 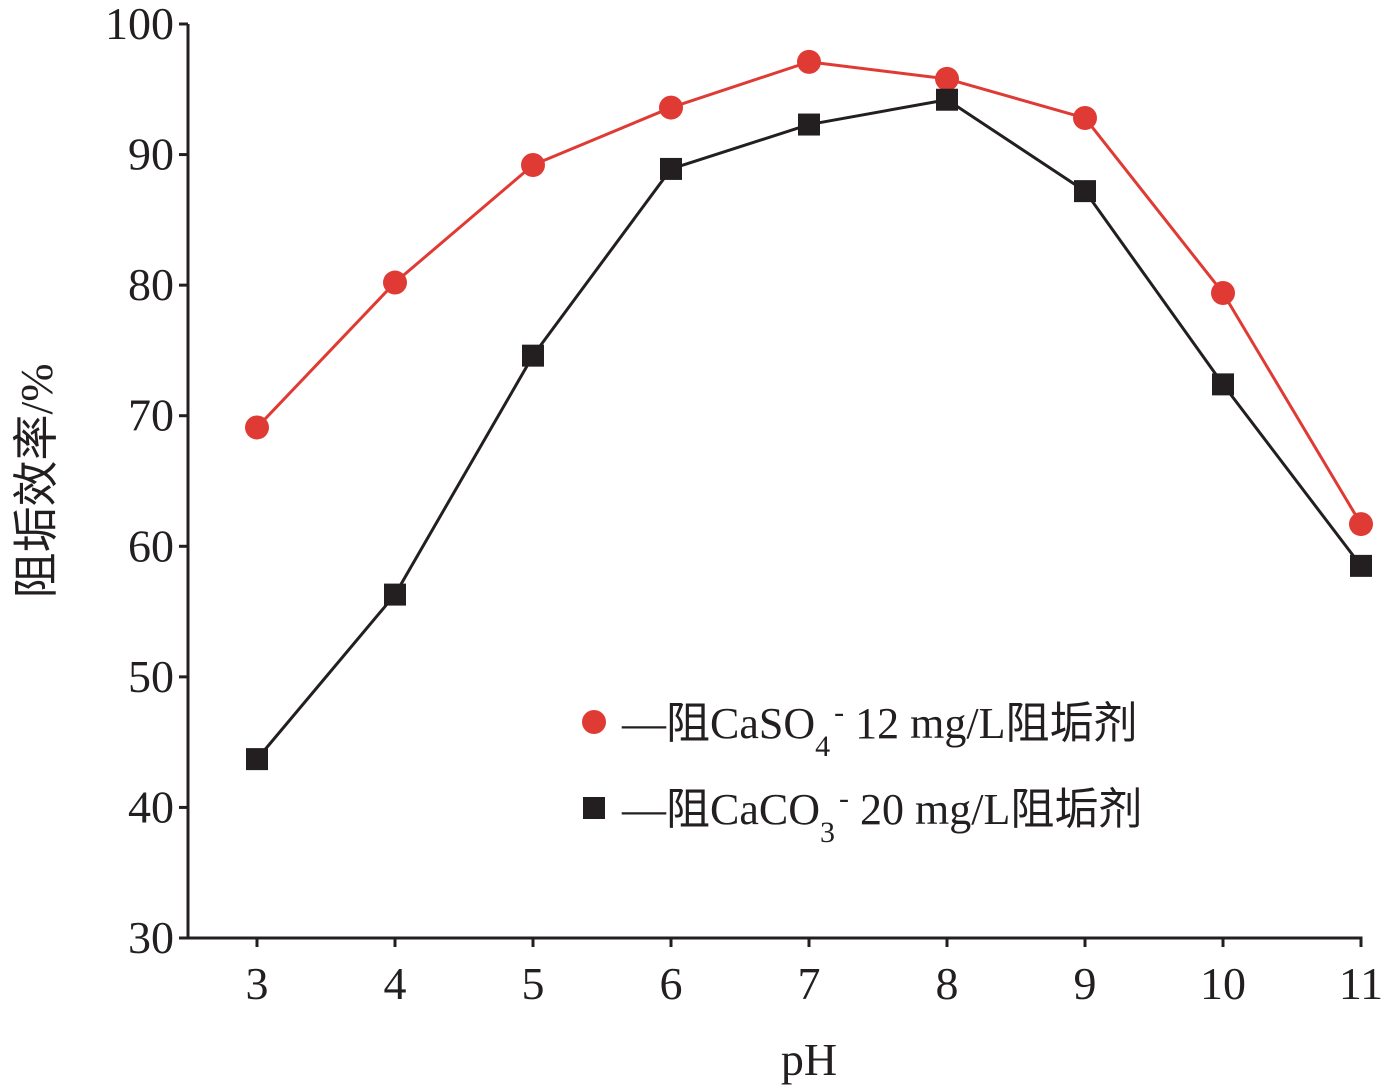 I want to click on legend-label-suffix: 12 mg/L阻垢剂, so click(x=990, y=723).